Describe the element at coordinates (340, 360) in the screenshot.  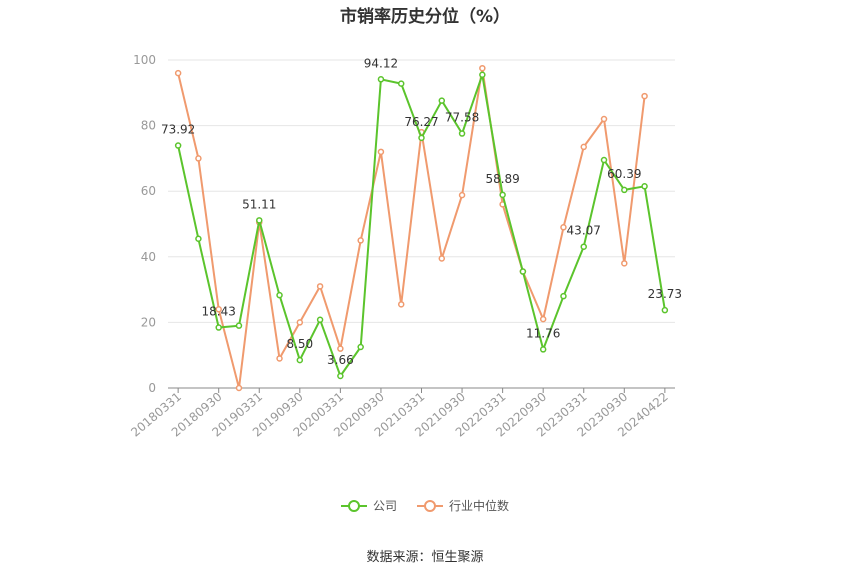
I see `data-label: 3.66` at that location.